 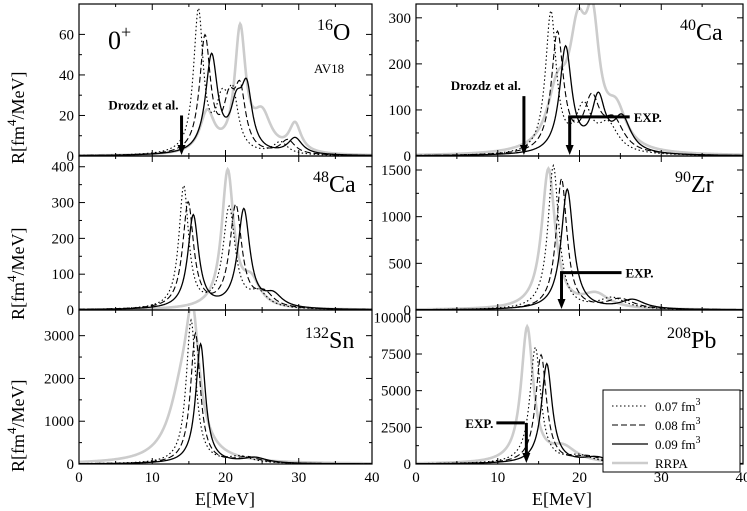 What do you see at coordinates (16, 426) in the screenshot?
I see `y-axis-label-bottom: R[fm4/MeV]` at bounding box center [16, 426].